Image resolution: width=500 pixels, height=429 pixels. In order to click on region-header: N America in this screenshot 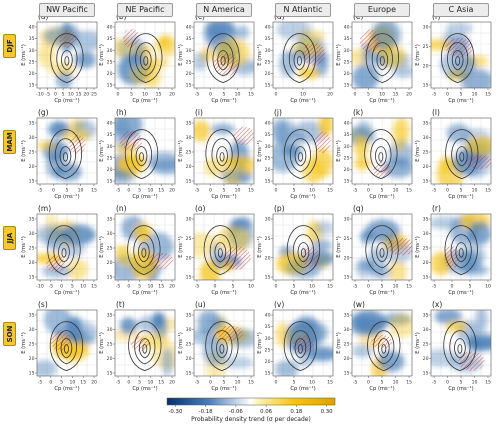, I will do `click(224, 10)`.